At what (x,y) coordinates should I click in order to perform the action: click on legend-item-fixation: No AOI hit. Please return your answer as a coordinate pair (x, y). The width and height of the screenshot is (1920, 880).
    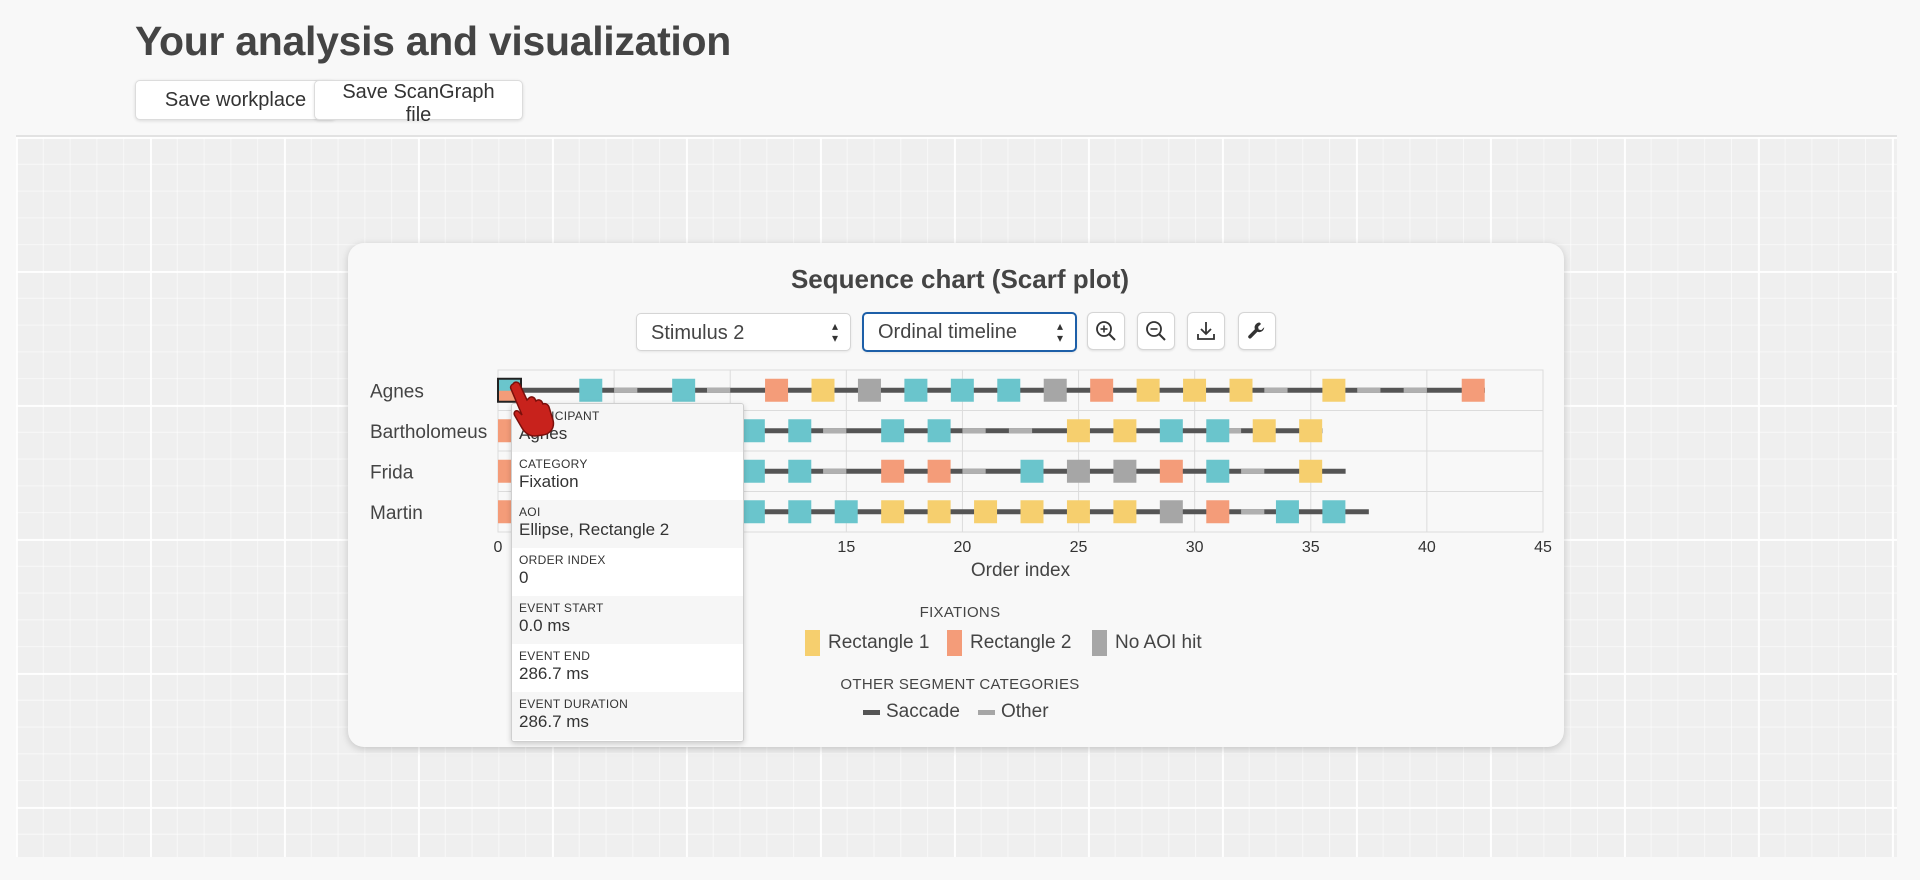
    Looking at the image, I should click on (1147, 643).